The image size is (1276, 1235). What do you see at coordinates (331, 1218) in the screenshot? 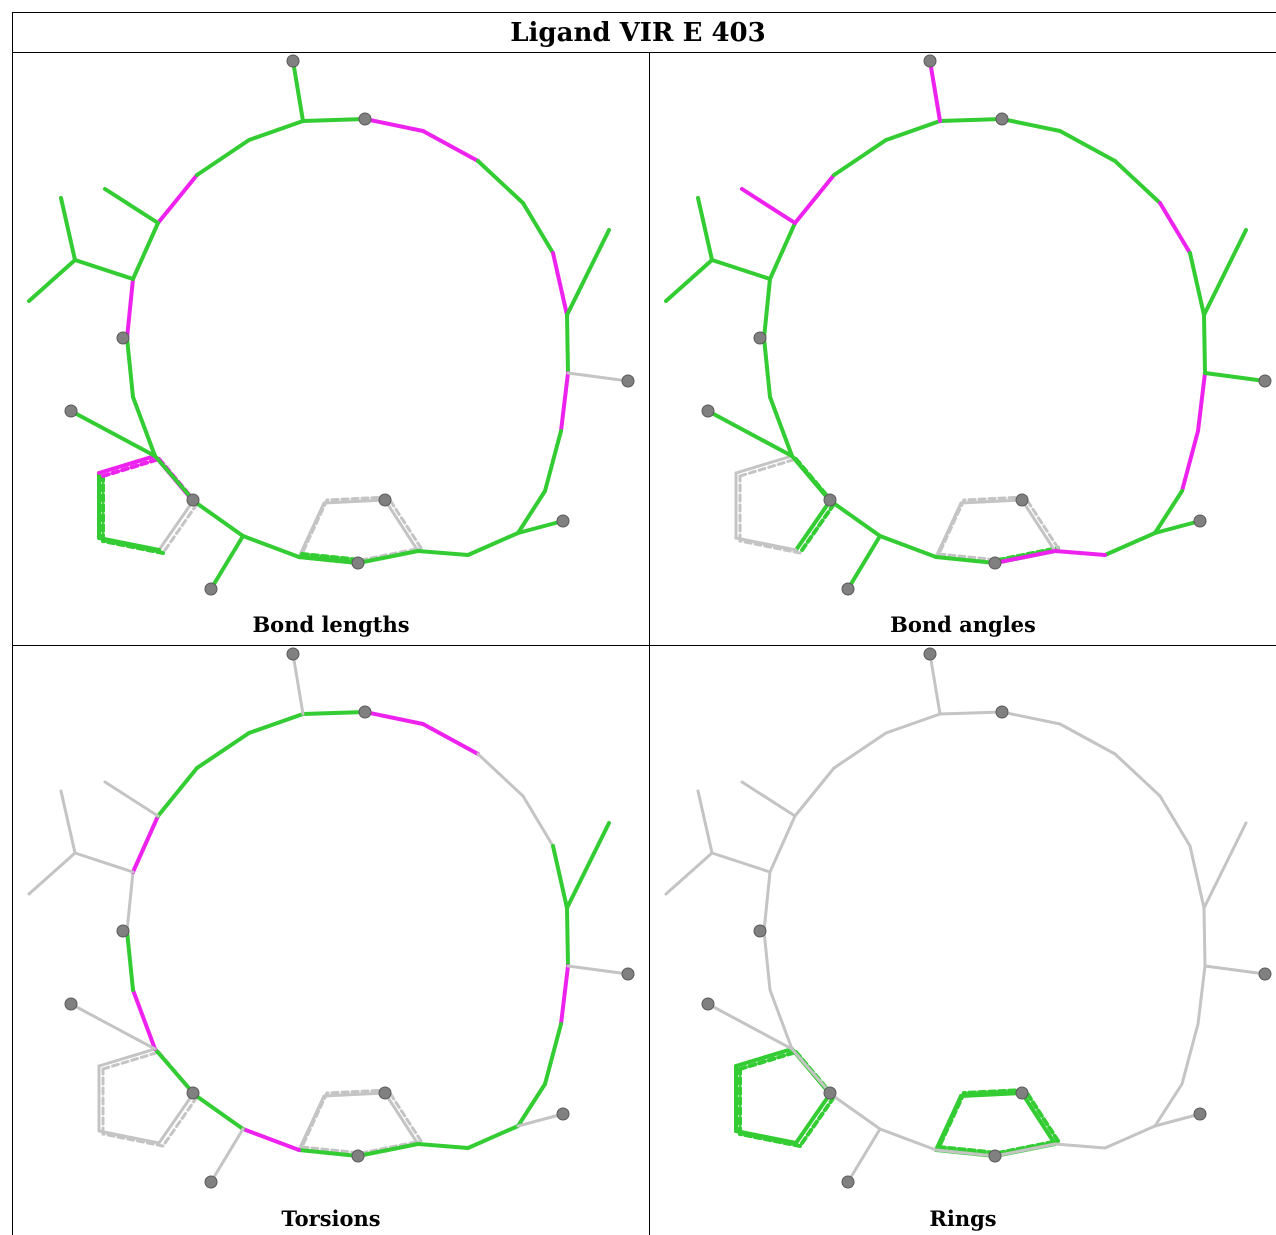
I see `panel-caption: Torsions` at bounding box center [331, 1218].